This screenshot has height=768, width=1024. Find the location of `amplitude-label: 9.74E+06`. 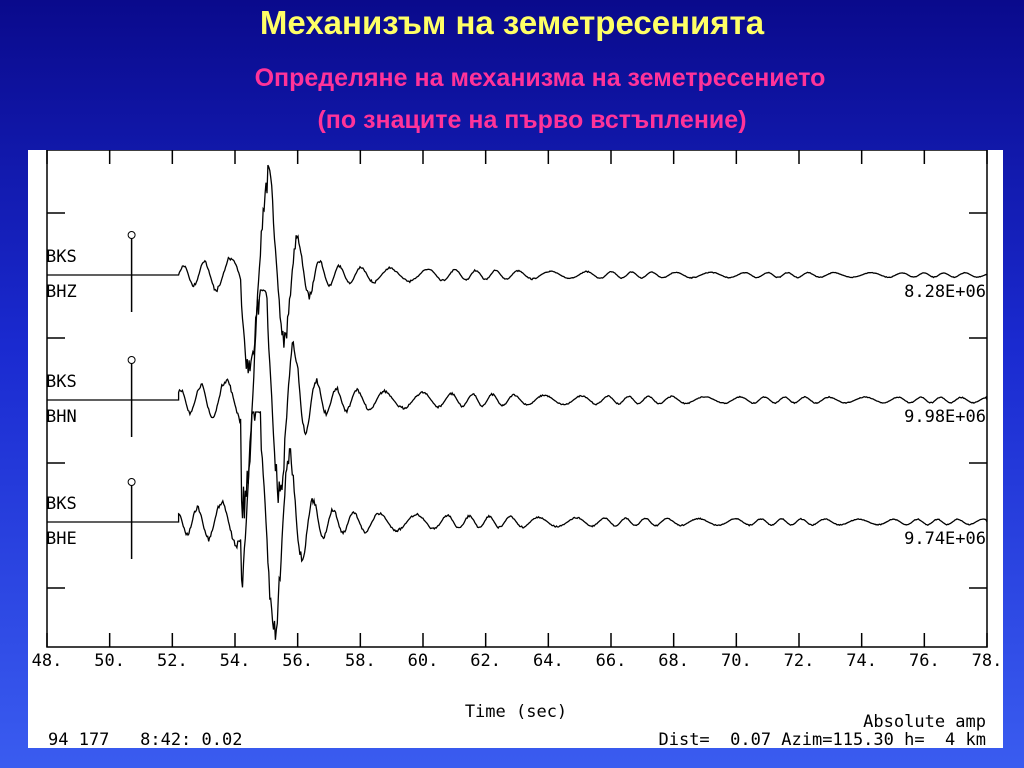

amplitude-label: 9.74E+06 is located at coordinates (945, 539).